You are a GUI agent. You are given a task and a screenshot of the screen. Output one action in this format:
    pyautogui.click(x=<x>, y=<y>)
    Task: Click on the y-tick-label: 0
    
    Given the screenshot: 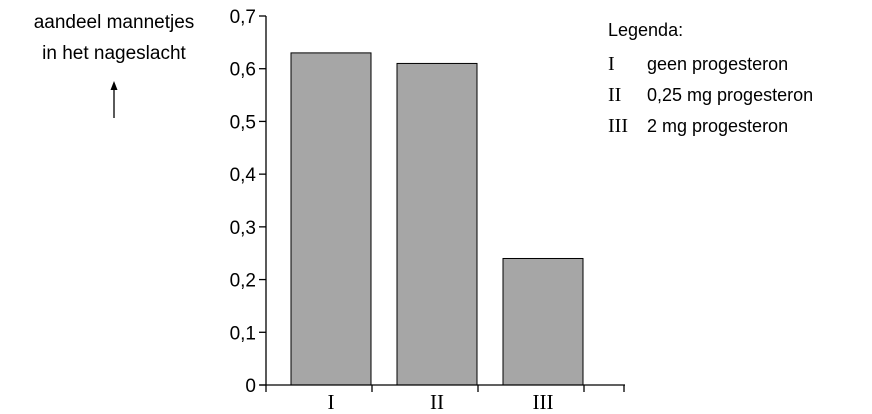 What is the action you would take?
    pyautogui.click(x=250, y=386)
    